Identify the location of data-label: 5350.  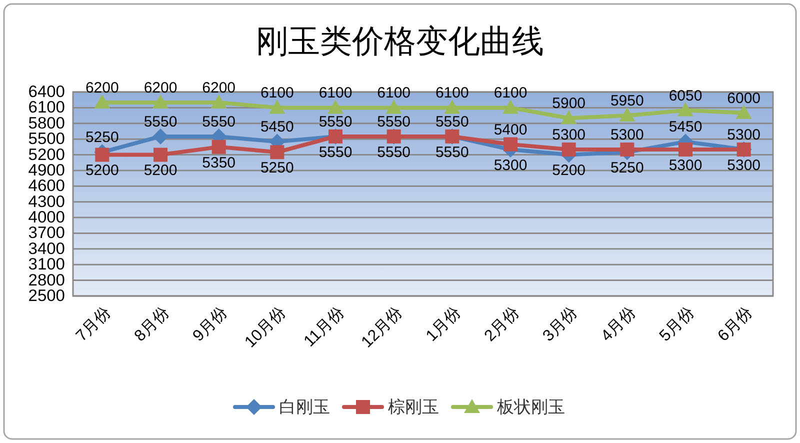
(219, 163).